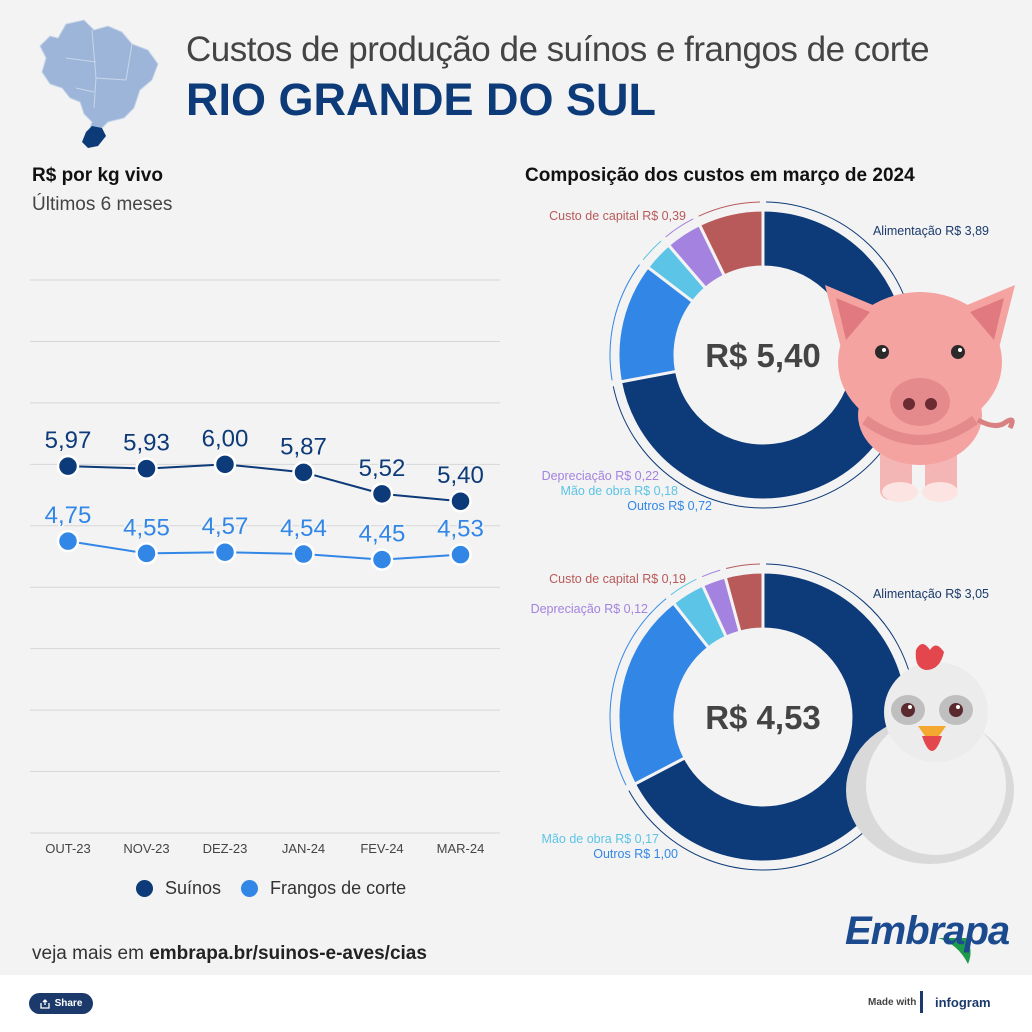 The height and width of the screenshot is (1032, 1032). What do you see at coordinates (225, 438) in the screenshot?
I see `data-label: 6,00` at bounding box center [225, 438].